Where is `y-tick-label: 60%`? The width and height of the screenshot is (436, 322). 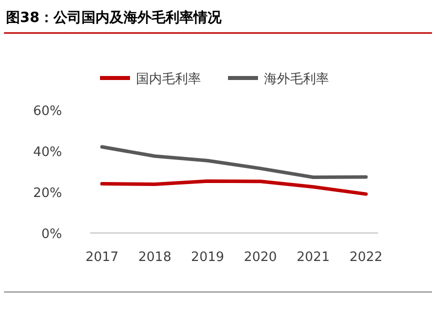
y-tick-label: 60% is located at coordinates (47, 111).